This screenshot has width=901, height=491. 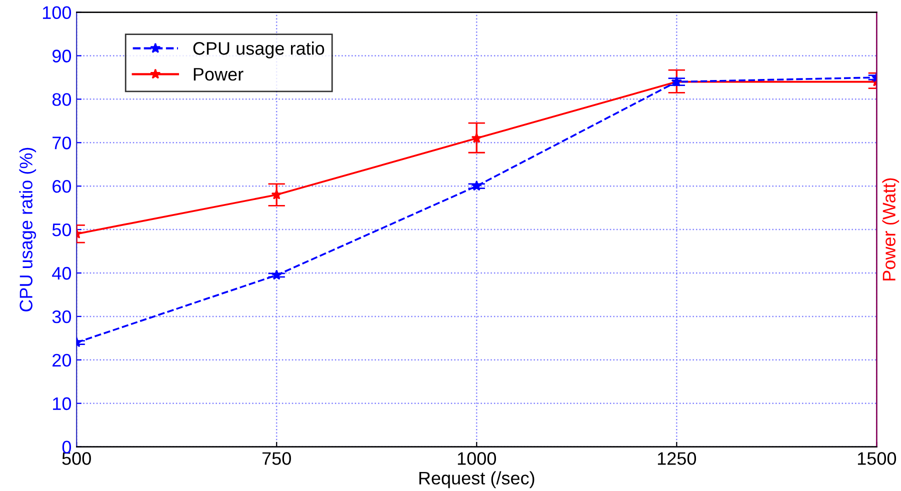 What do you see at coordinates (258, 50) in the screenshot?
I see `legend-label: CPU usage ratio` at bounding box center [258, 50].